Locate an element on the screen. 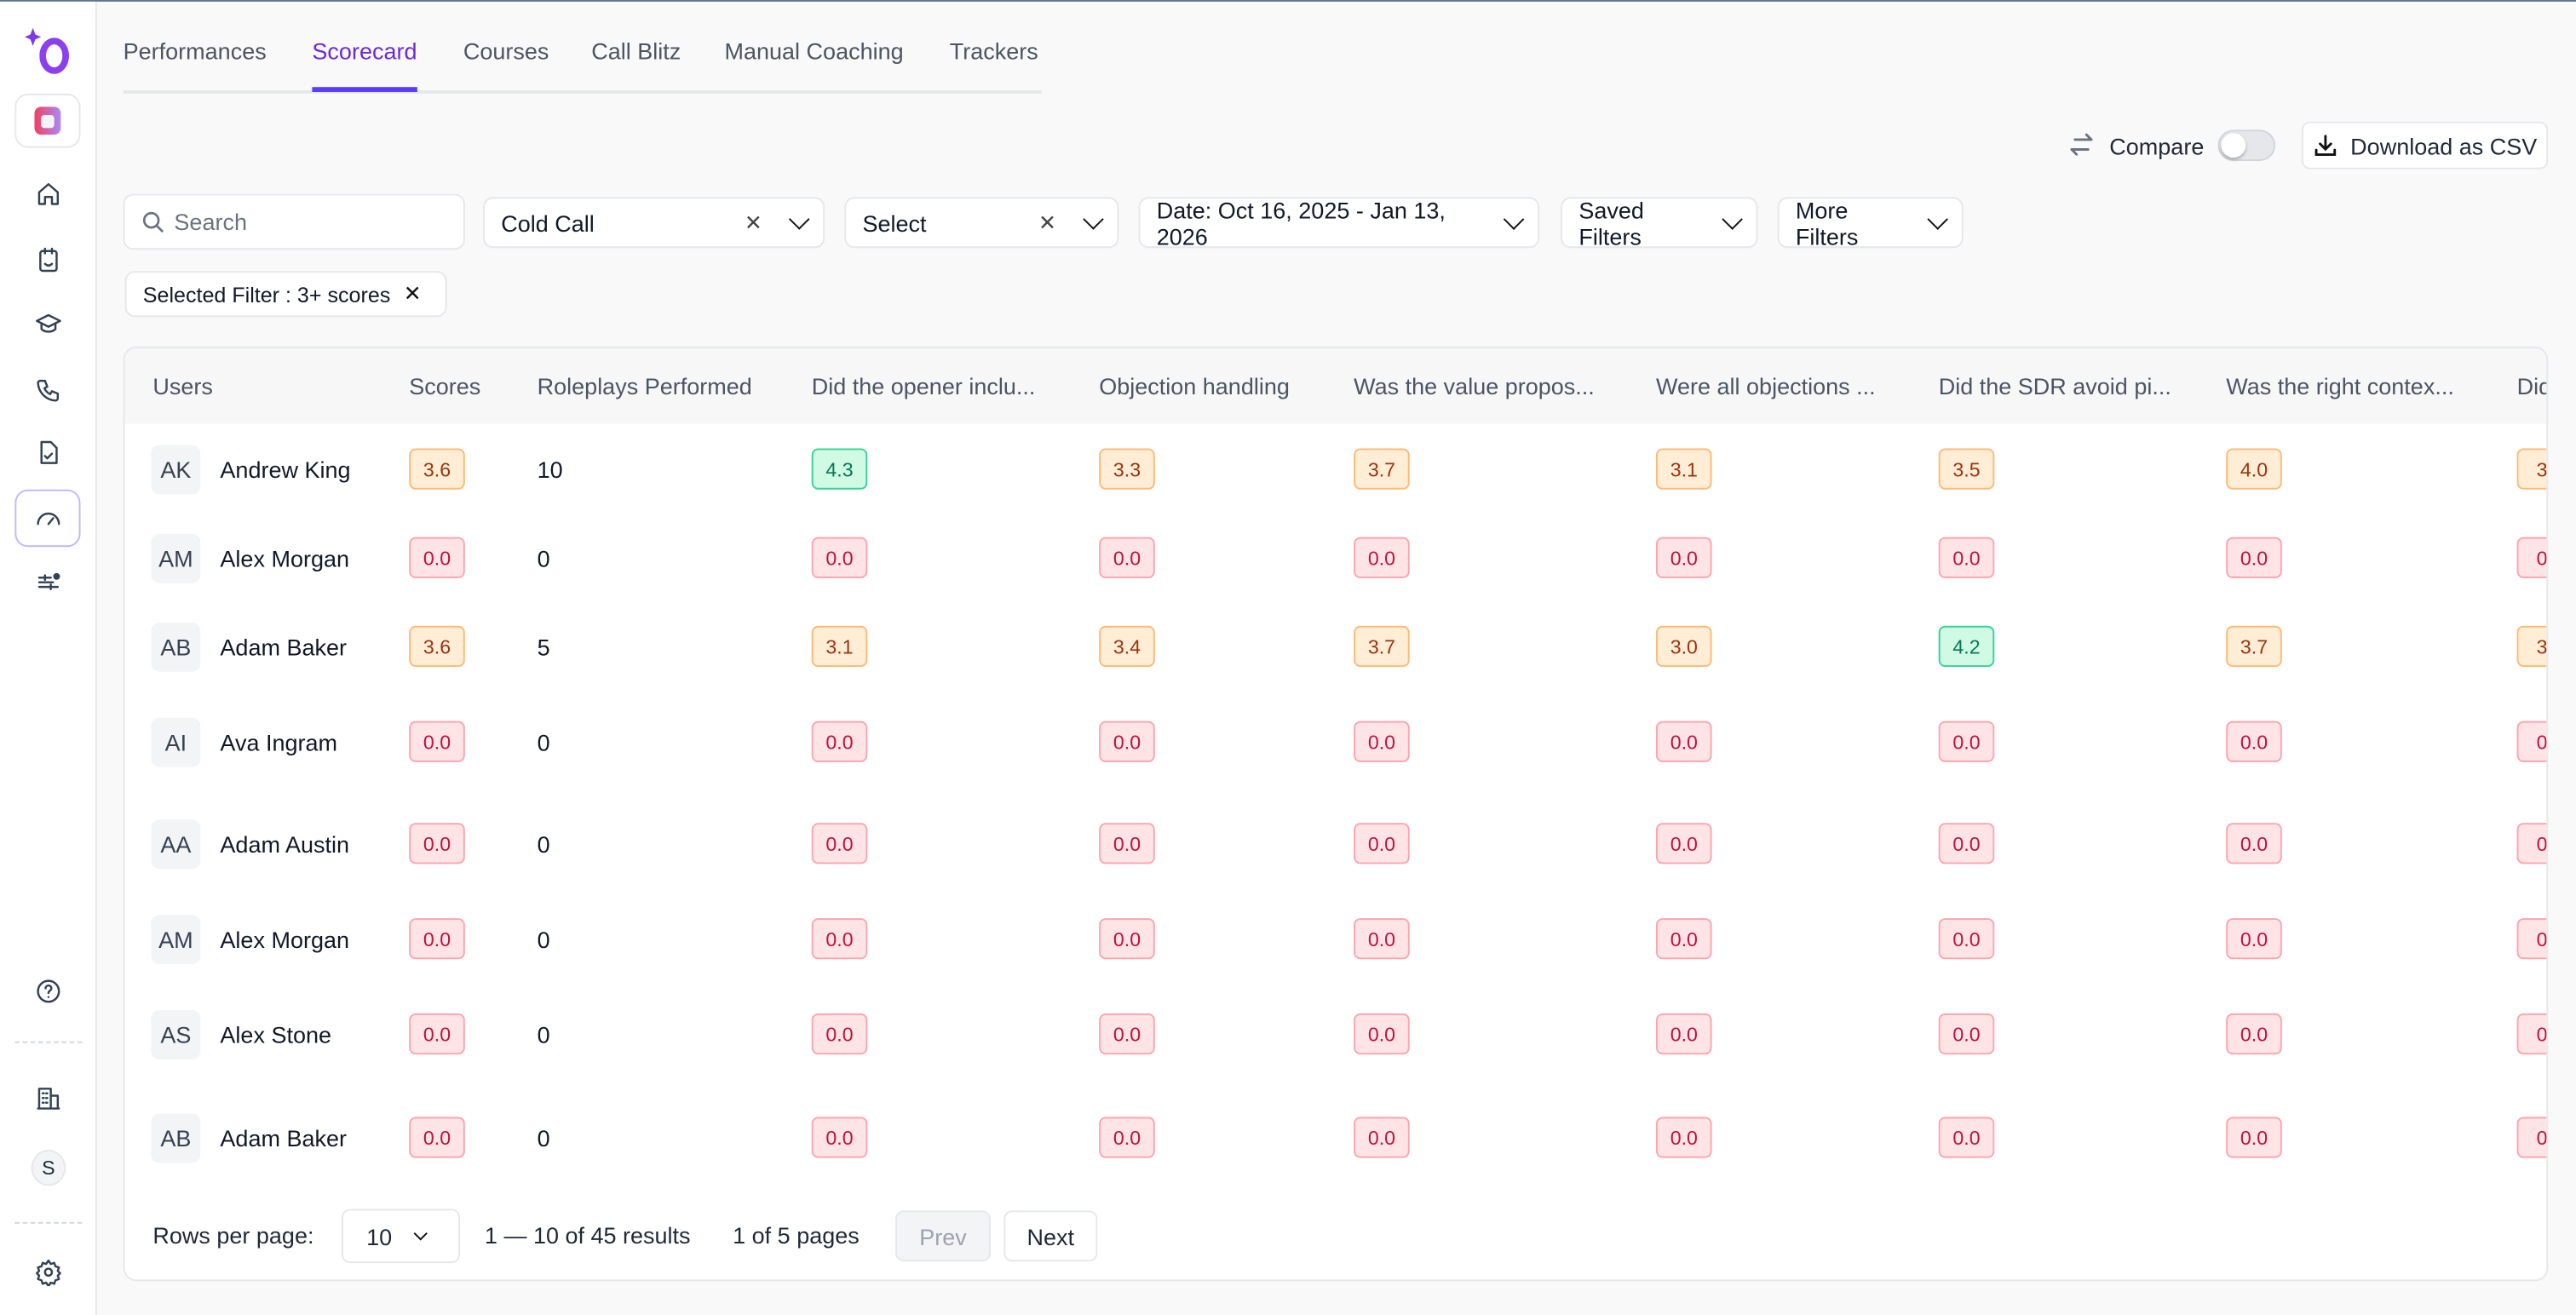 The image size is (2576, 1315). date-filter-button: Date: Oct 16, 2025 - Jan 13, 2026 is located at coordinates (1339, 222).